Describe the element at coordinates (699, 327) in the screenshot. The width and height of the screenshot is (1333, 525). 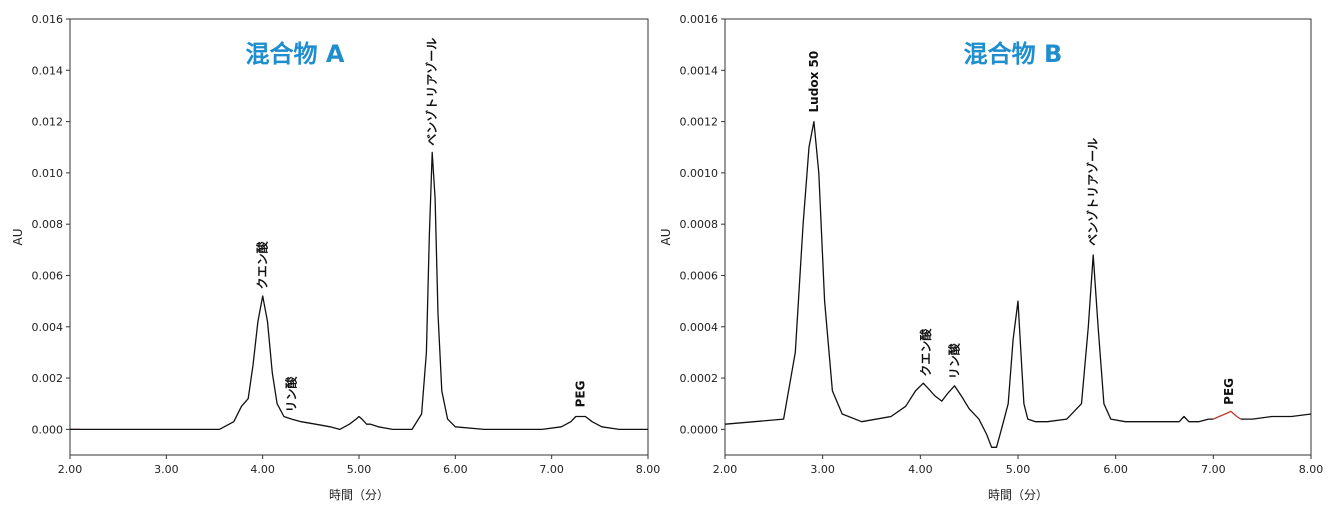
I see `y-tick-label: 0.0004` at that location.